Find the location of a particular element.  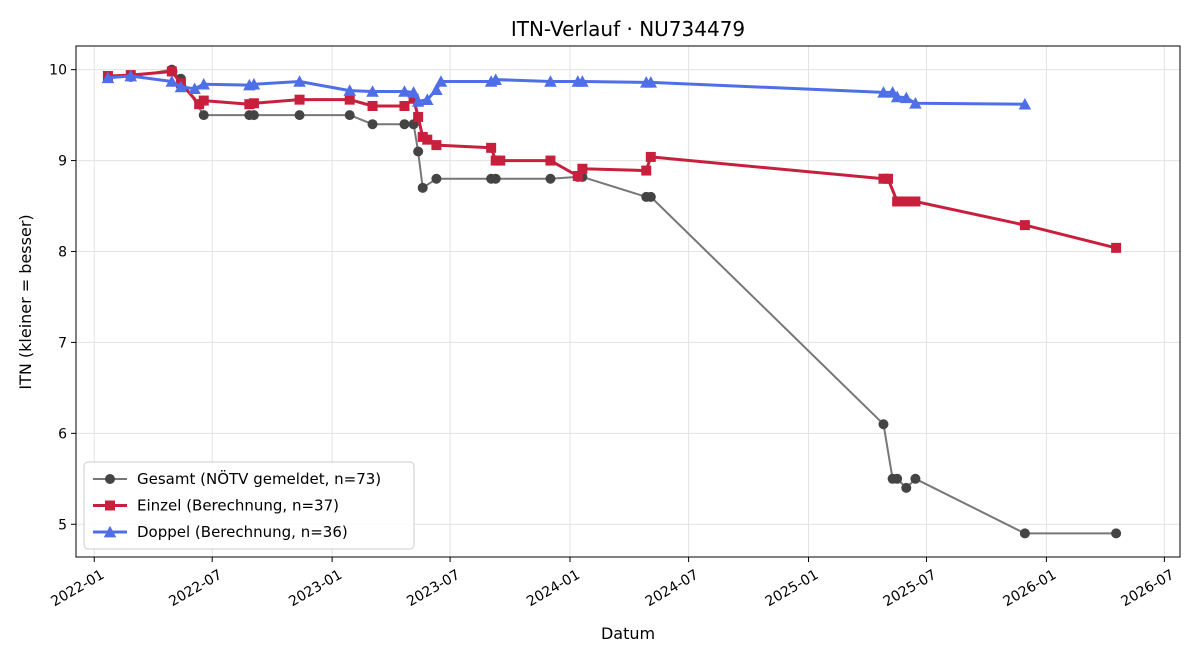

x-tick-label: 2025-01 is located at coordinates (792, 588).